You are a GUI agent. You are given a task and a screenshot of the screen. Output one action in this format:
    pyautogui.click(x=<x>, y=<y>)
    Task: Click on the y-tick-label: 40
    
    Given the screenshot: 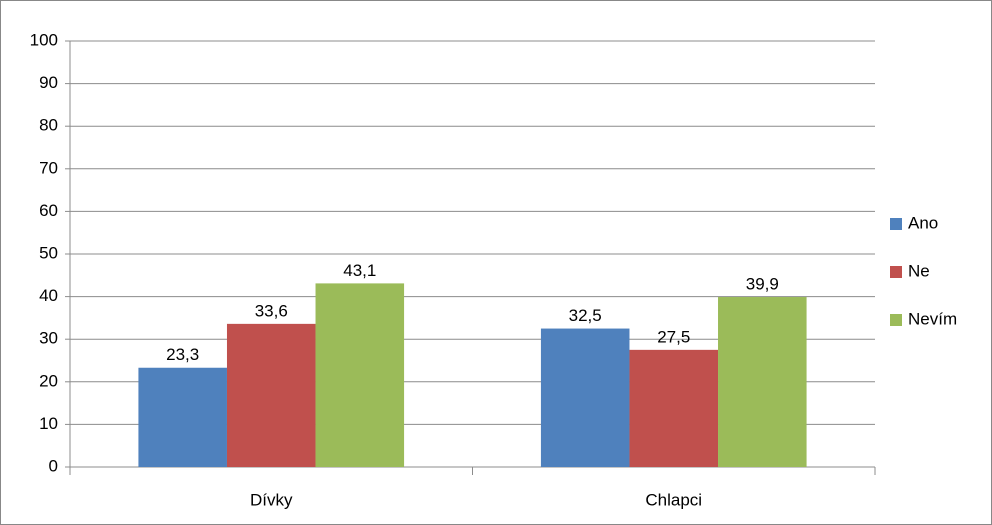 What is the action you would take?
    pyautogui.click(x=48, y=295)
    